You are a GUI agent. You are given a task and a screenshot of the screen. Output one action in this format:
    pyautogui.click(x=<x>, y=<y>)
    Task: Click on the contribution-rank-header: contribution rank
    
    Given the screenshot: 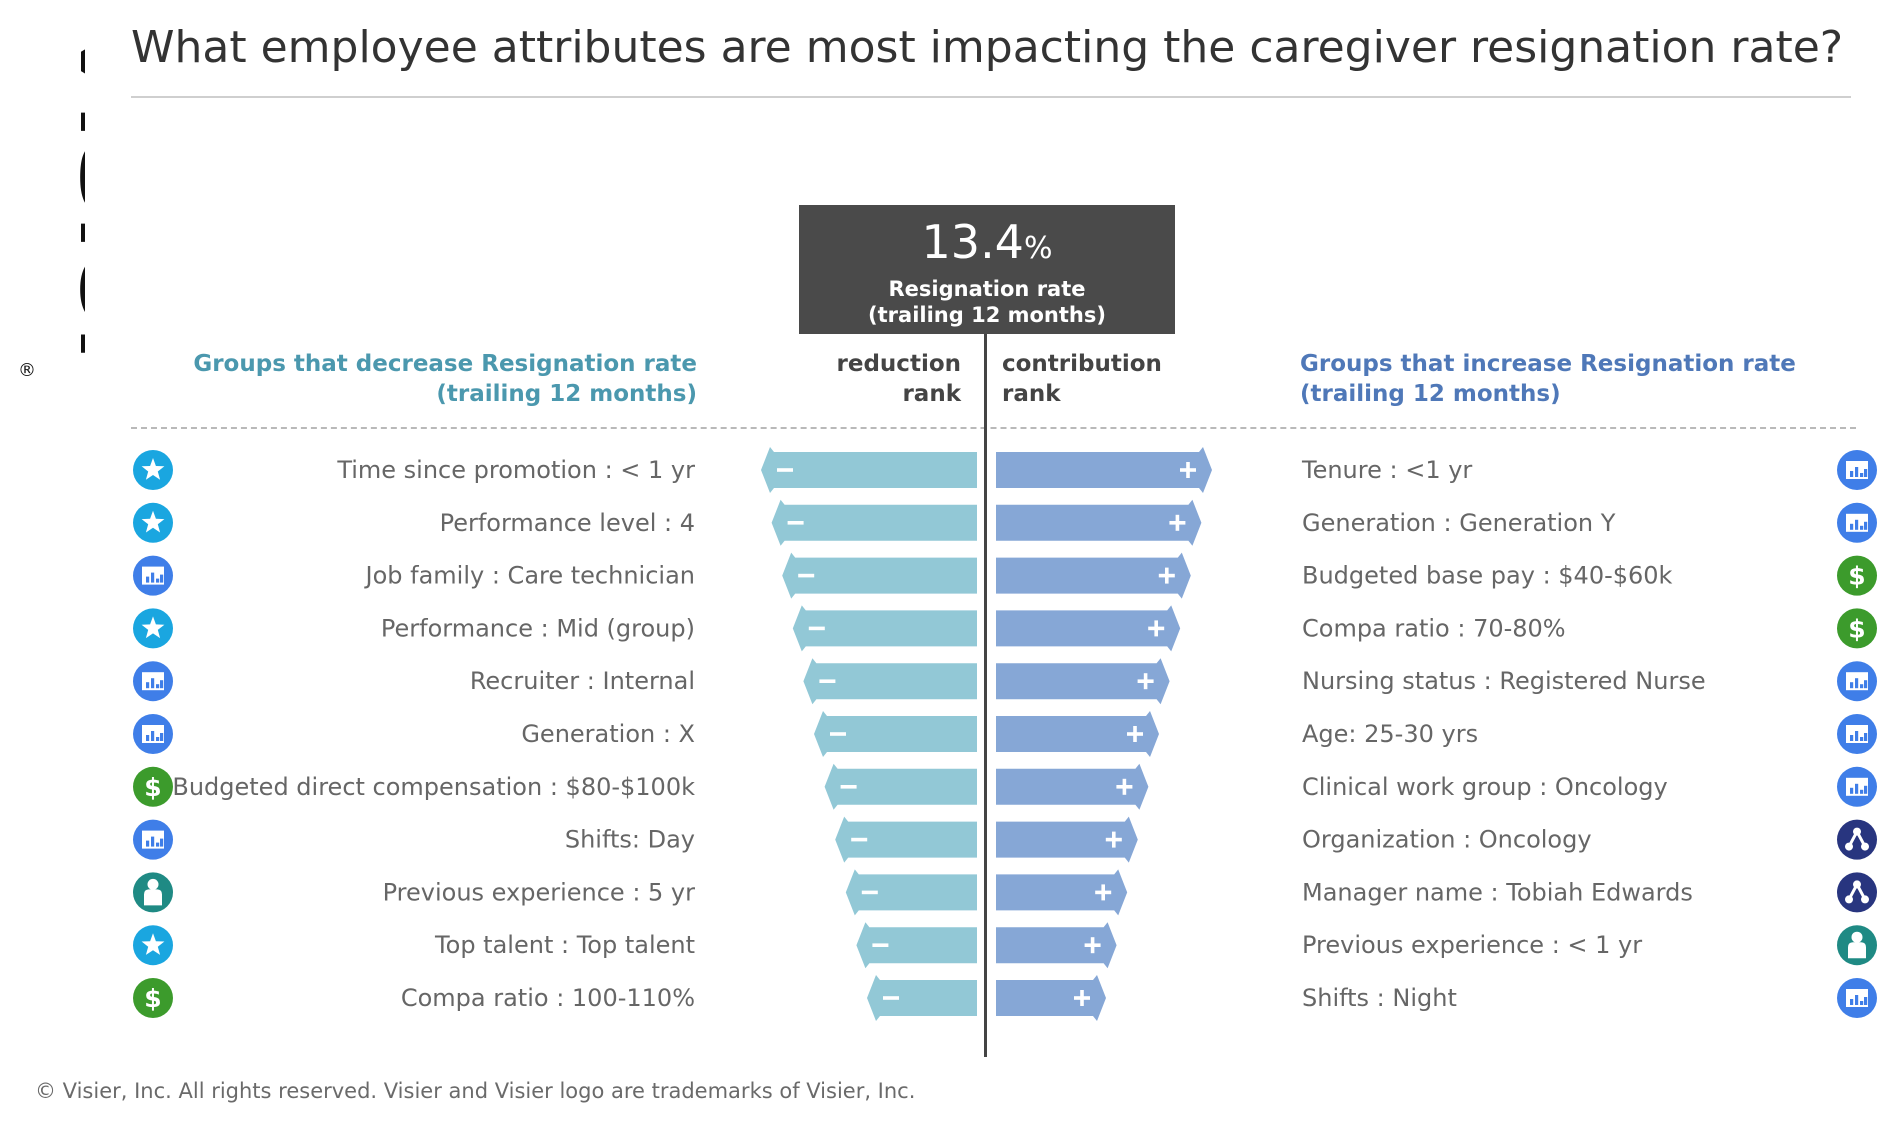 What is the action you would take?
    pyautogui.click(x=1082, y=379)
    